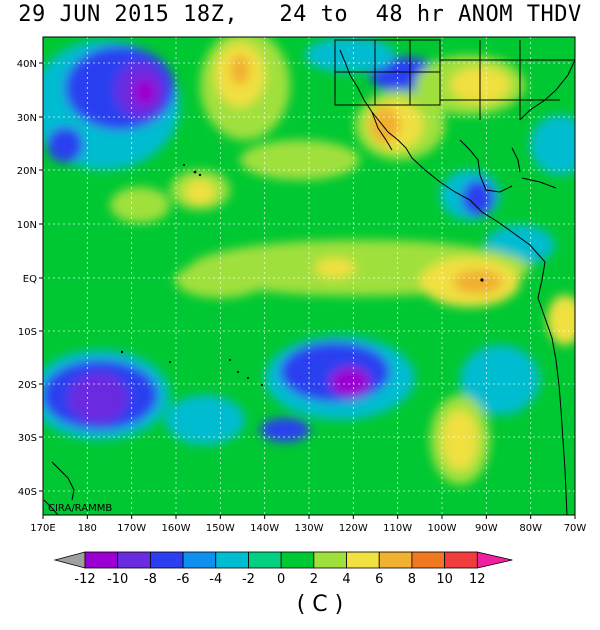 The height and width of the screenshot is (630, 600). I want to click on contour-cyan-us-northeast, so click(552, 145).